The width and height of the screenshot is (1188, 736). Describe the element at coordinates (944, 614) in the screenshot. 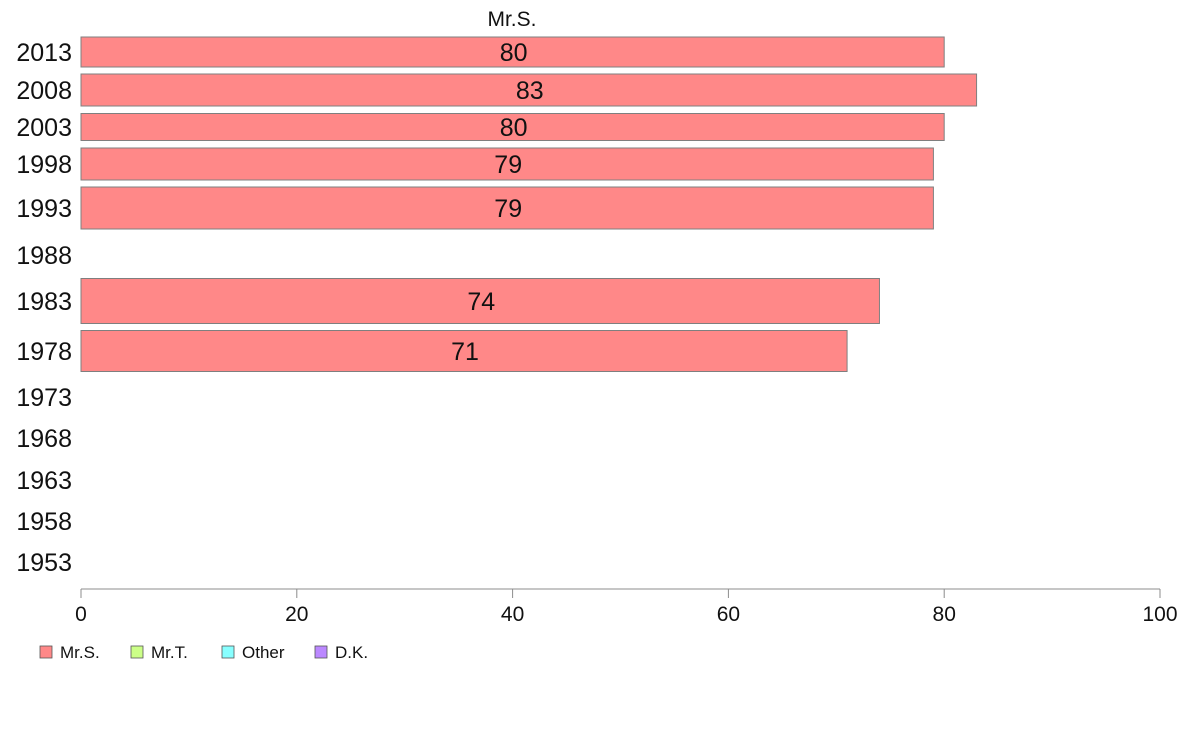

I see `x-tick-label-80: 80` at that location.